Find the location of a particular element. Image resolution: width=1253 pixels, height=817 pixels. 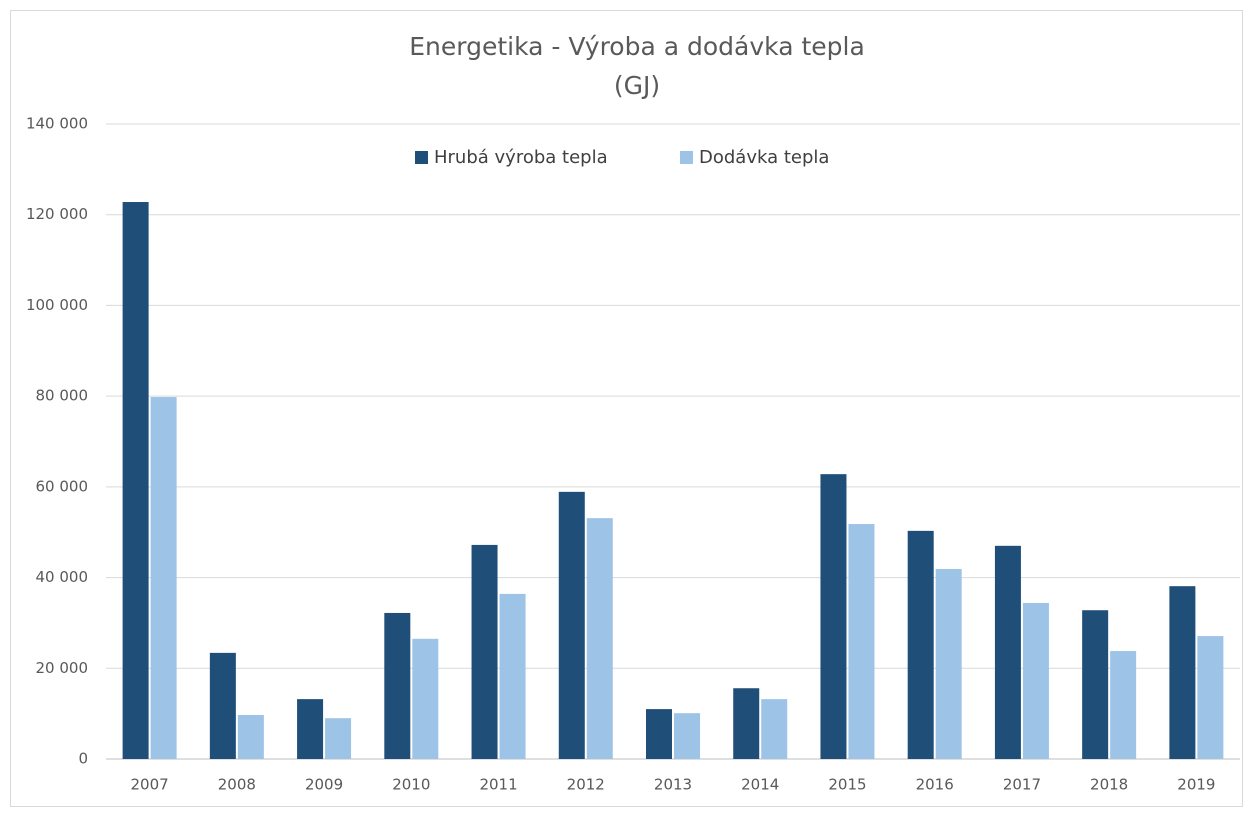

x-tick-label: 2007 is located at coordinates (150, 785).